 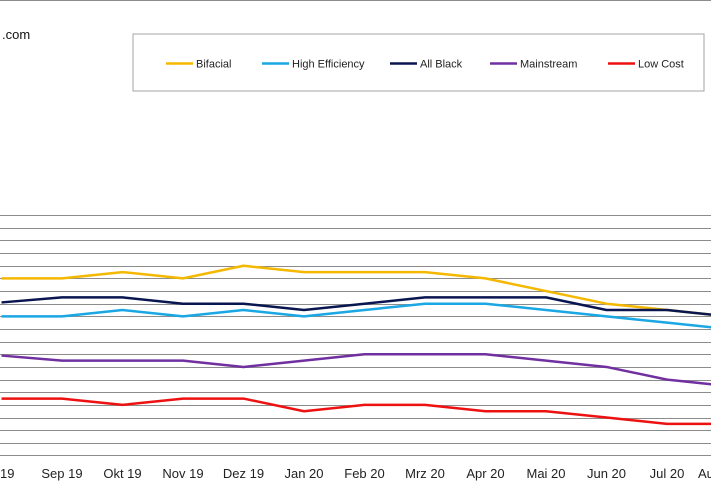 I want to click on legend-item-mainstream: Mainstream, so click(x=533, y=65).